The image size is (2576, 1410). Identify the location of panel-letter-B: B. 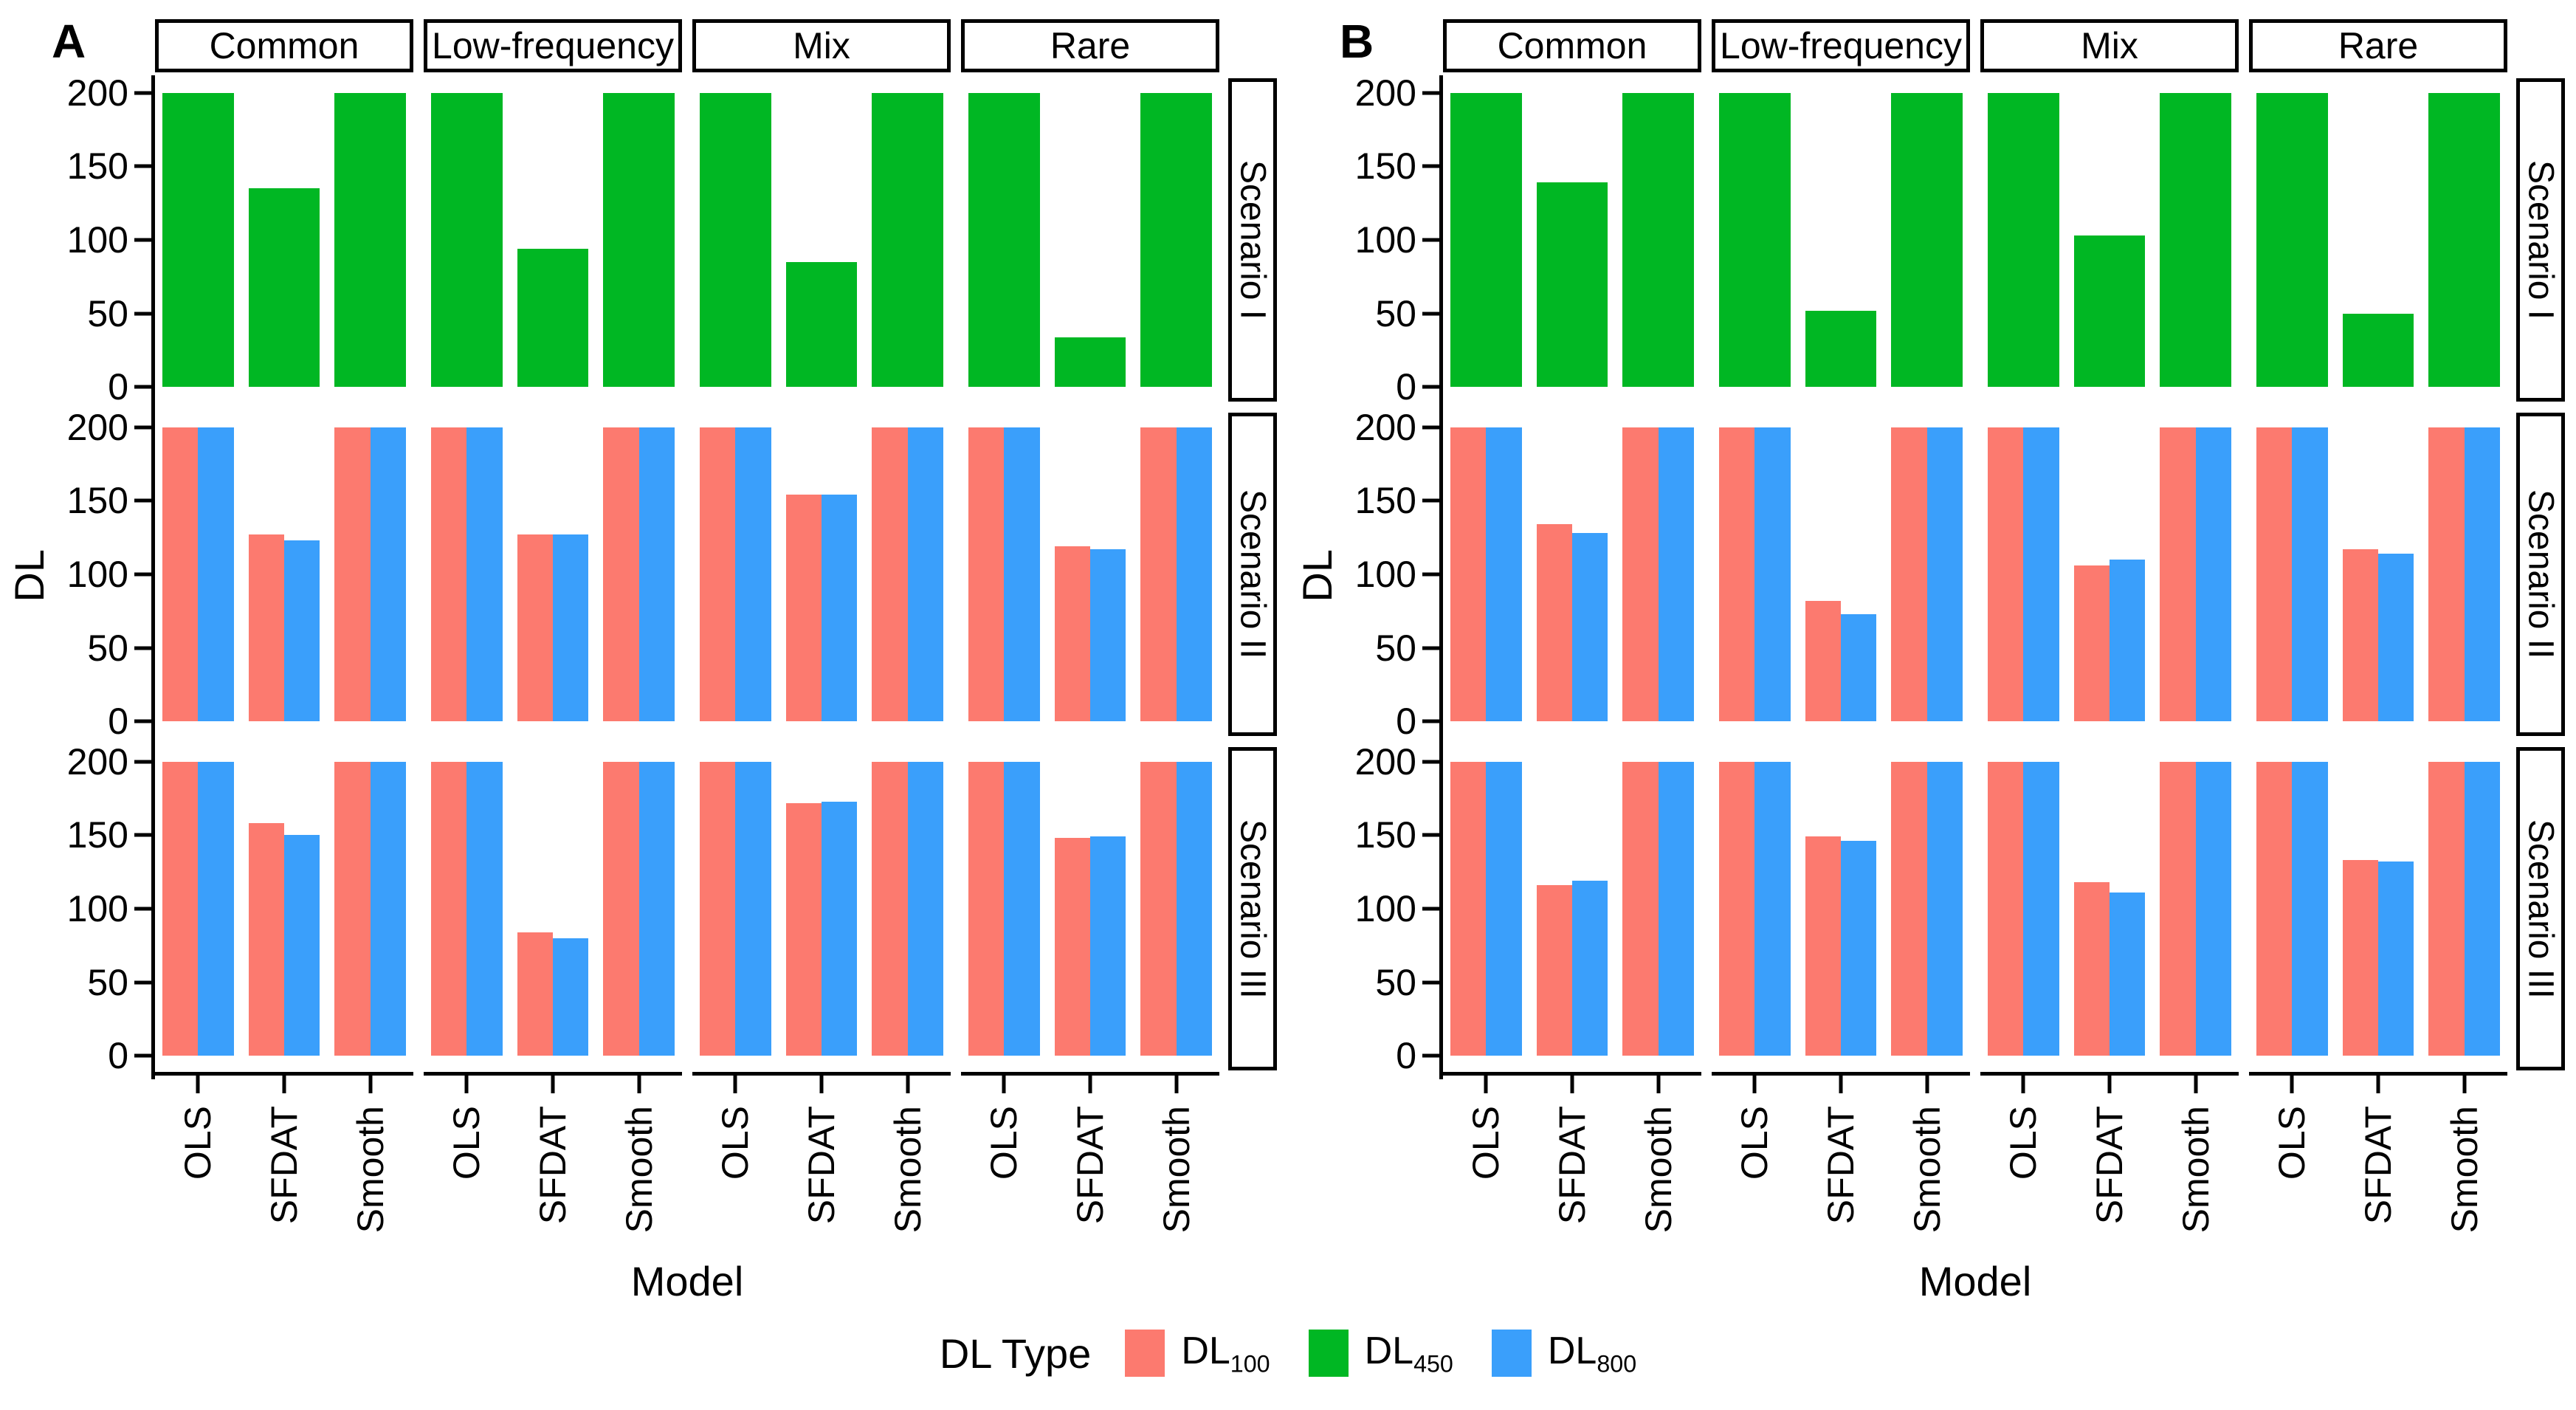
(1357, 41).